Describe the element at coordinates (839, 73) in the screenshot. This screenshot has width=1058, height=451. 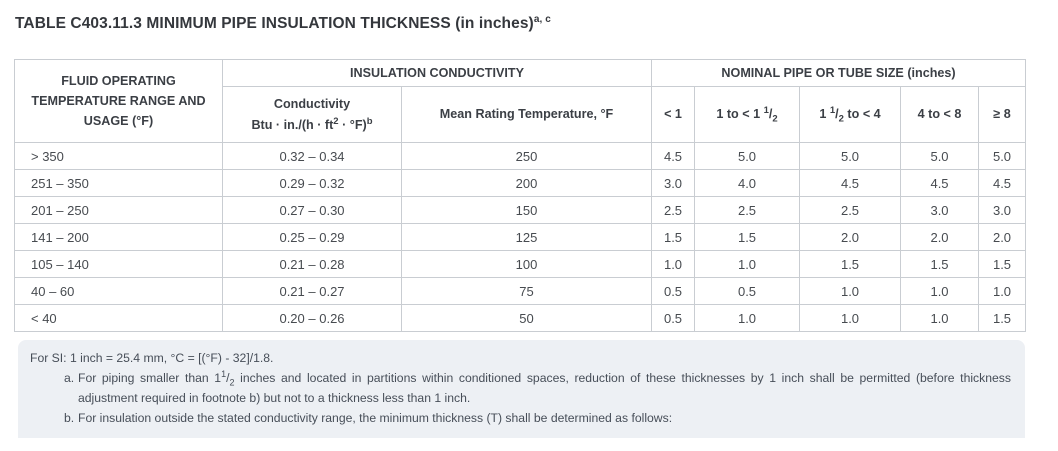
I see `header-nominal-pipe-size: NOMINAL PIPE OR TUBE SIZE (inches)` at that location.